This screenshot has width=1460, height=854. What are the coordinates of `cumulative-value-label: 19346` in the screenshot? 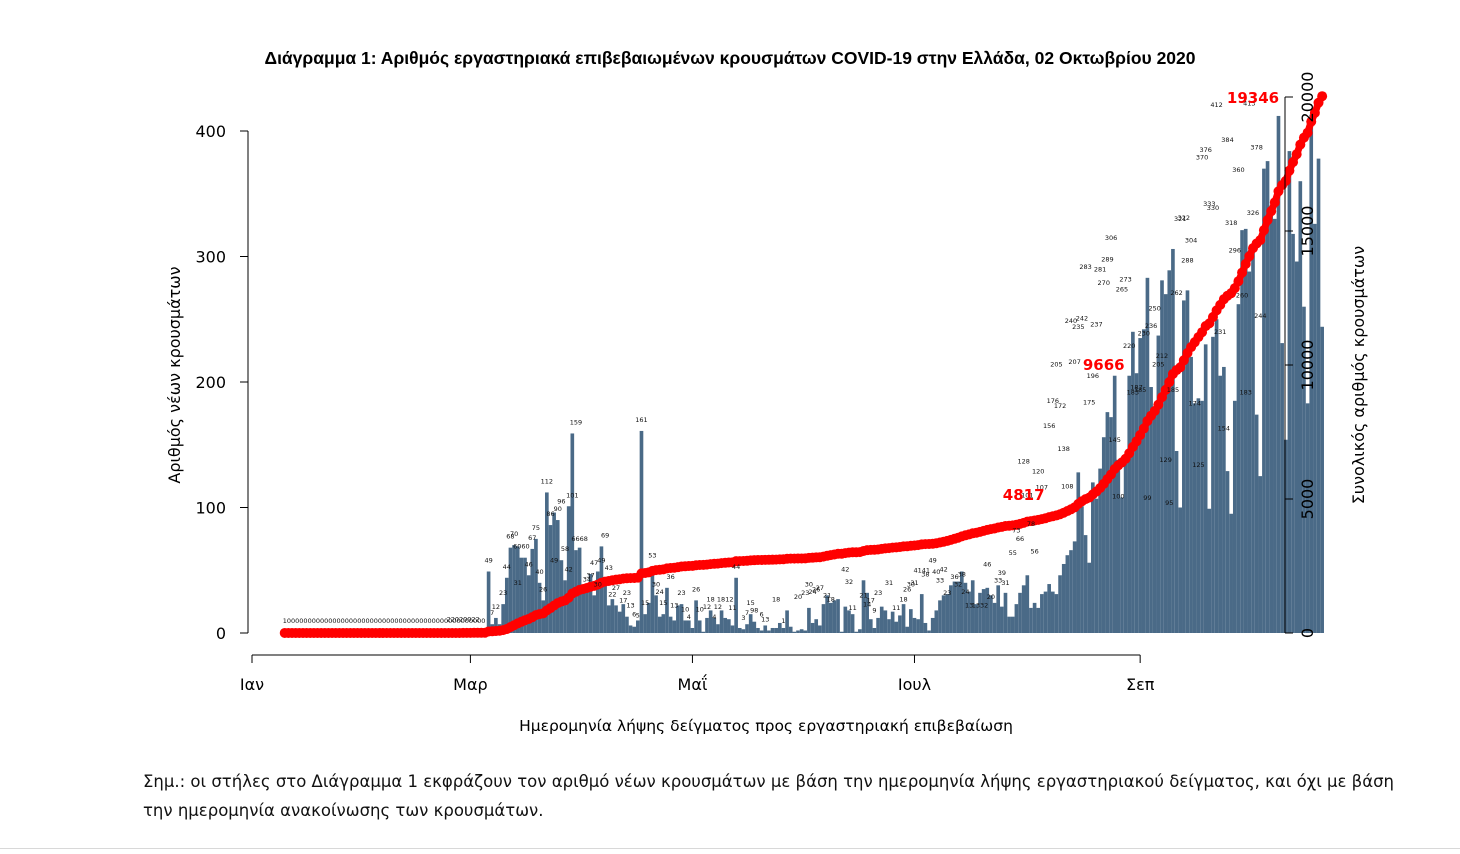 It's located at (1253, 98).